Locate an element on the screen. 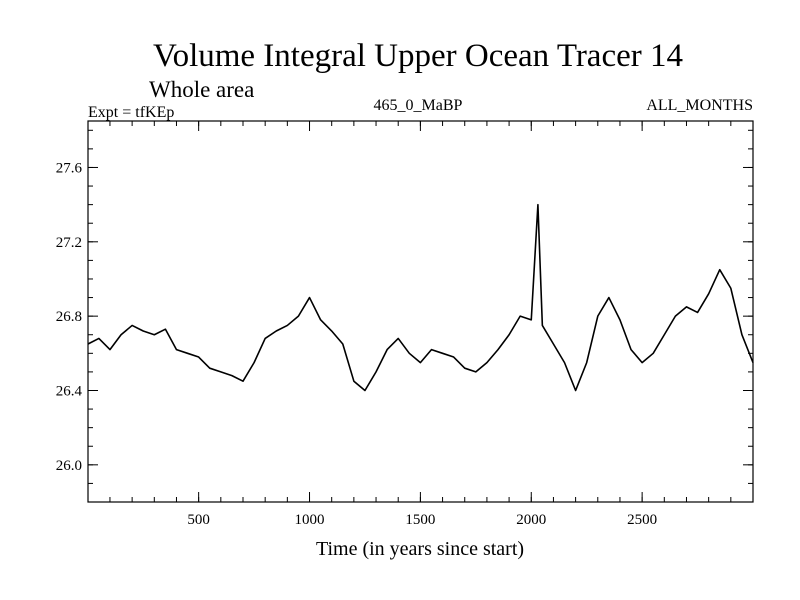 This screenshot has width=800, height=600. y-tick-label: 26.8 is located at coordinates (69, 317).